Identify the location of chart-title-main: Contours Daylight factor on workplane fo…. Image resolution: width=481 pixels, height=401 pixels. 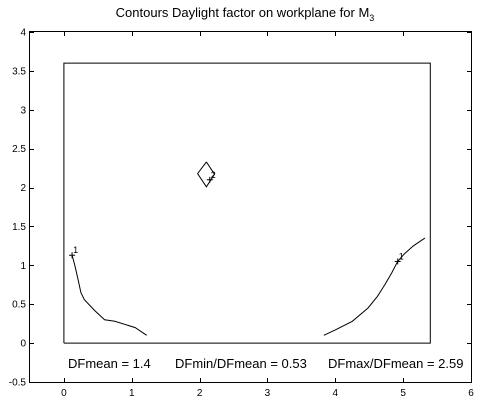
(243, 12).